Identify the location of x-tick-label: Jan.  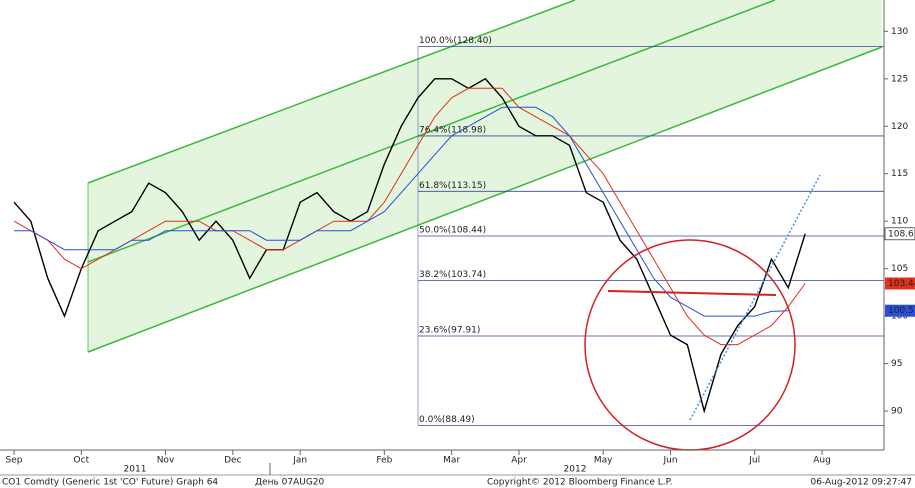
(299, 461).